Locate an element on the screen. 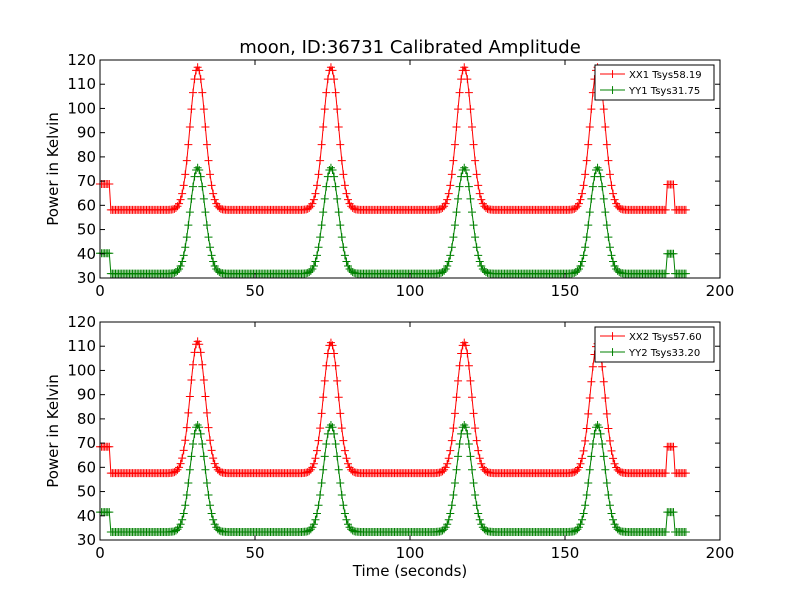 The width and height of the screenshot is (800, 600). x-tick-label: 150 is located at coordinates (565, 553).